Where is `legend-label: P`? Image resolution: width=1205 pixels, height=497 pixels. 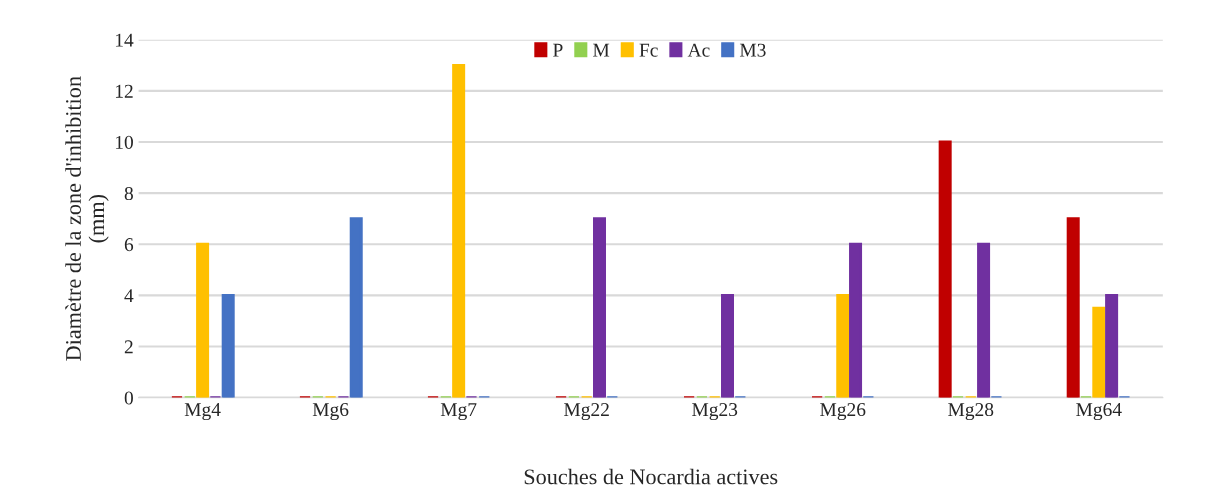
legend-label: P is located at coordinates (558, 50).